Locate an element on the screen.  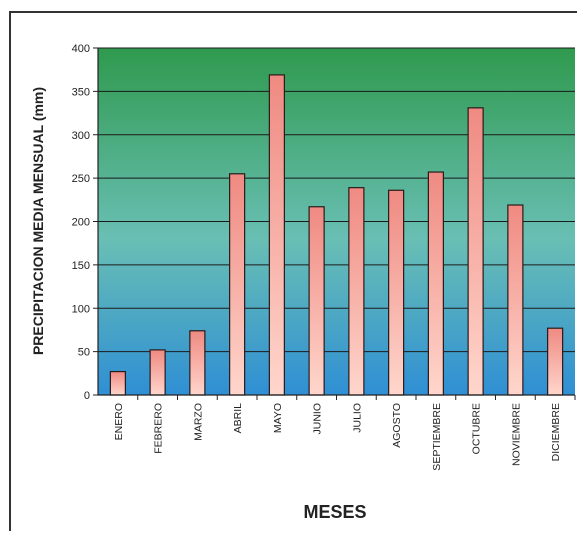
bar-julio is located at coordinates (356, 291).